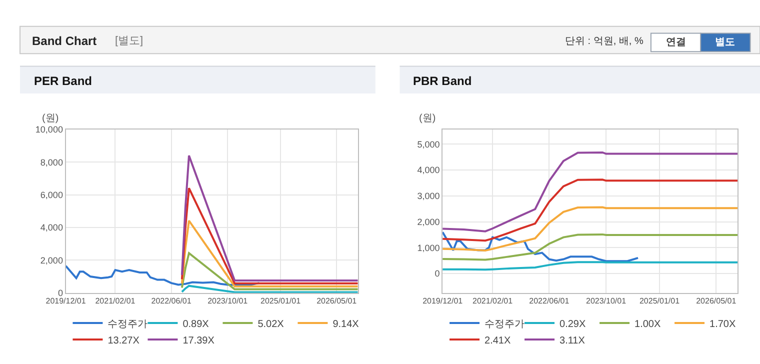 The width and height of the screenshot is (760, 364). What do you see at coordinates (51, 162) in the screenshot?
I see `y-tick-label: 8,000` at bounding box center [51, 162].